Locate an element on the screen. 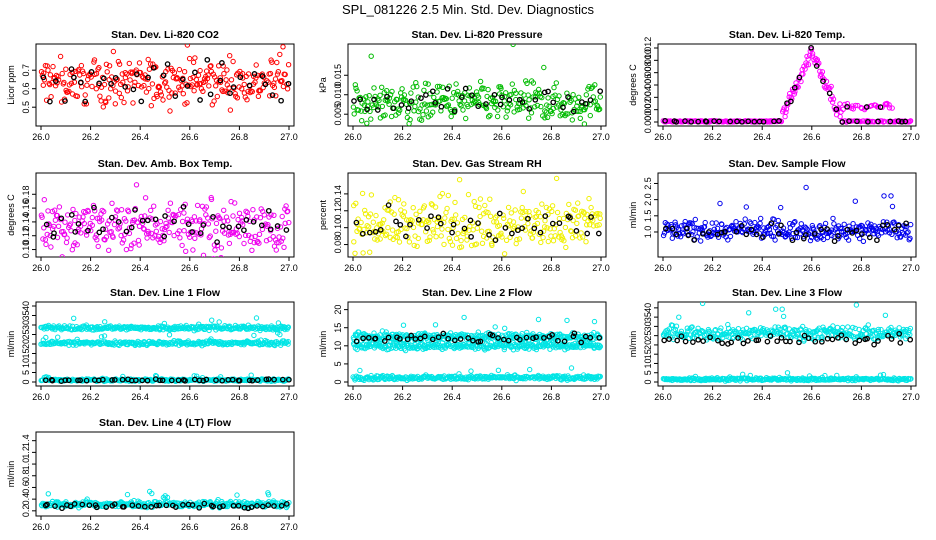 The width and height of the screenshot is (936, 540). panel-title: Stan. Dev. Line 4 (LT) Flow is located at coordinates (165, 423).